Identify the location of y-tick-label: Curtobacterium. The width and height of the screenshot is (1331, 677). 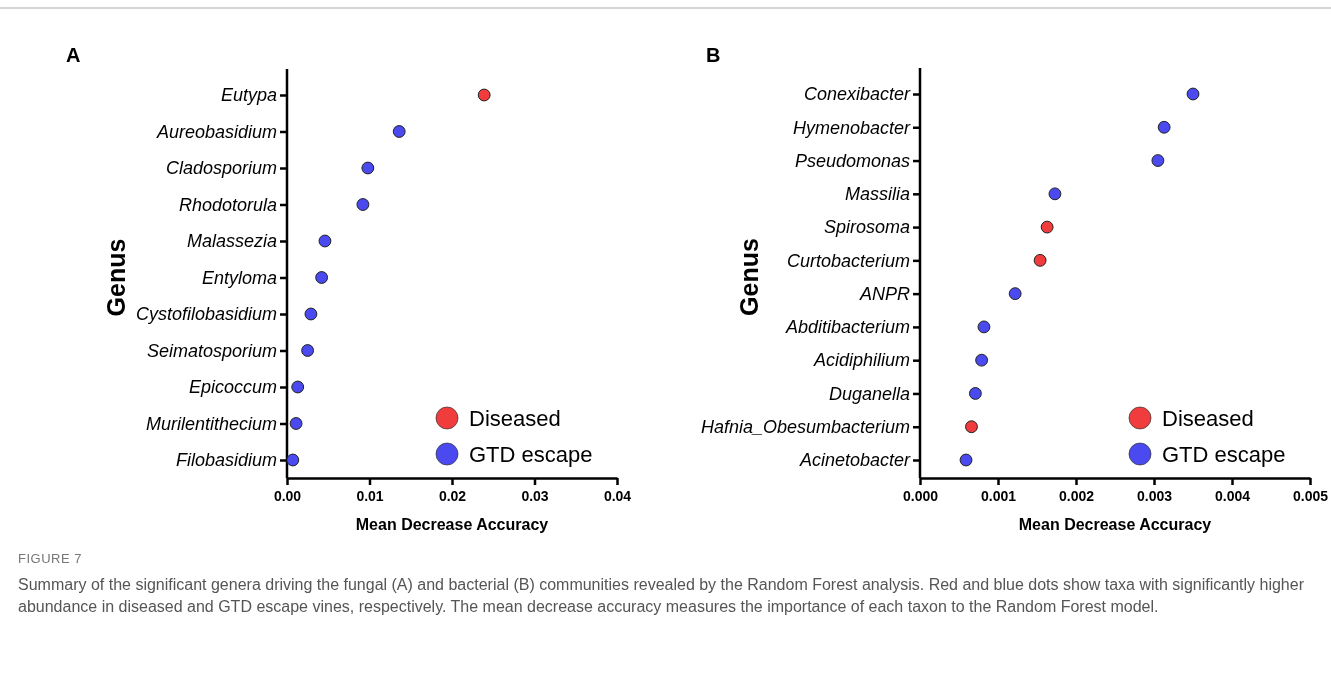
(848, 260).